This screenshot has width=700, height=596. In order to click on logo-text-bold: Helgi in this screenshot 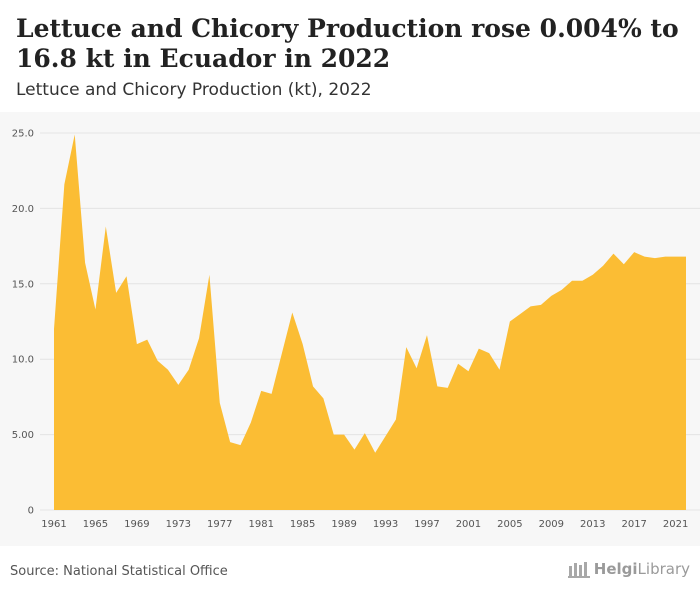, I will do `click(615, 569)`.